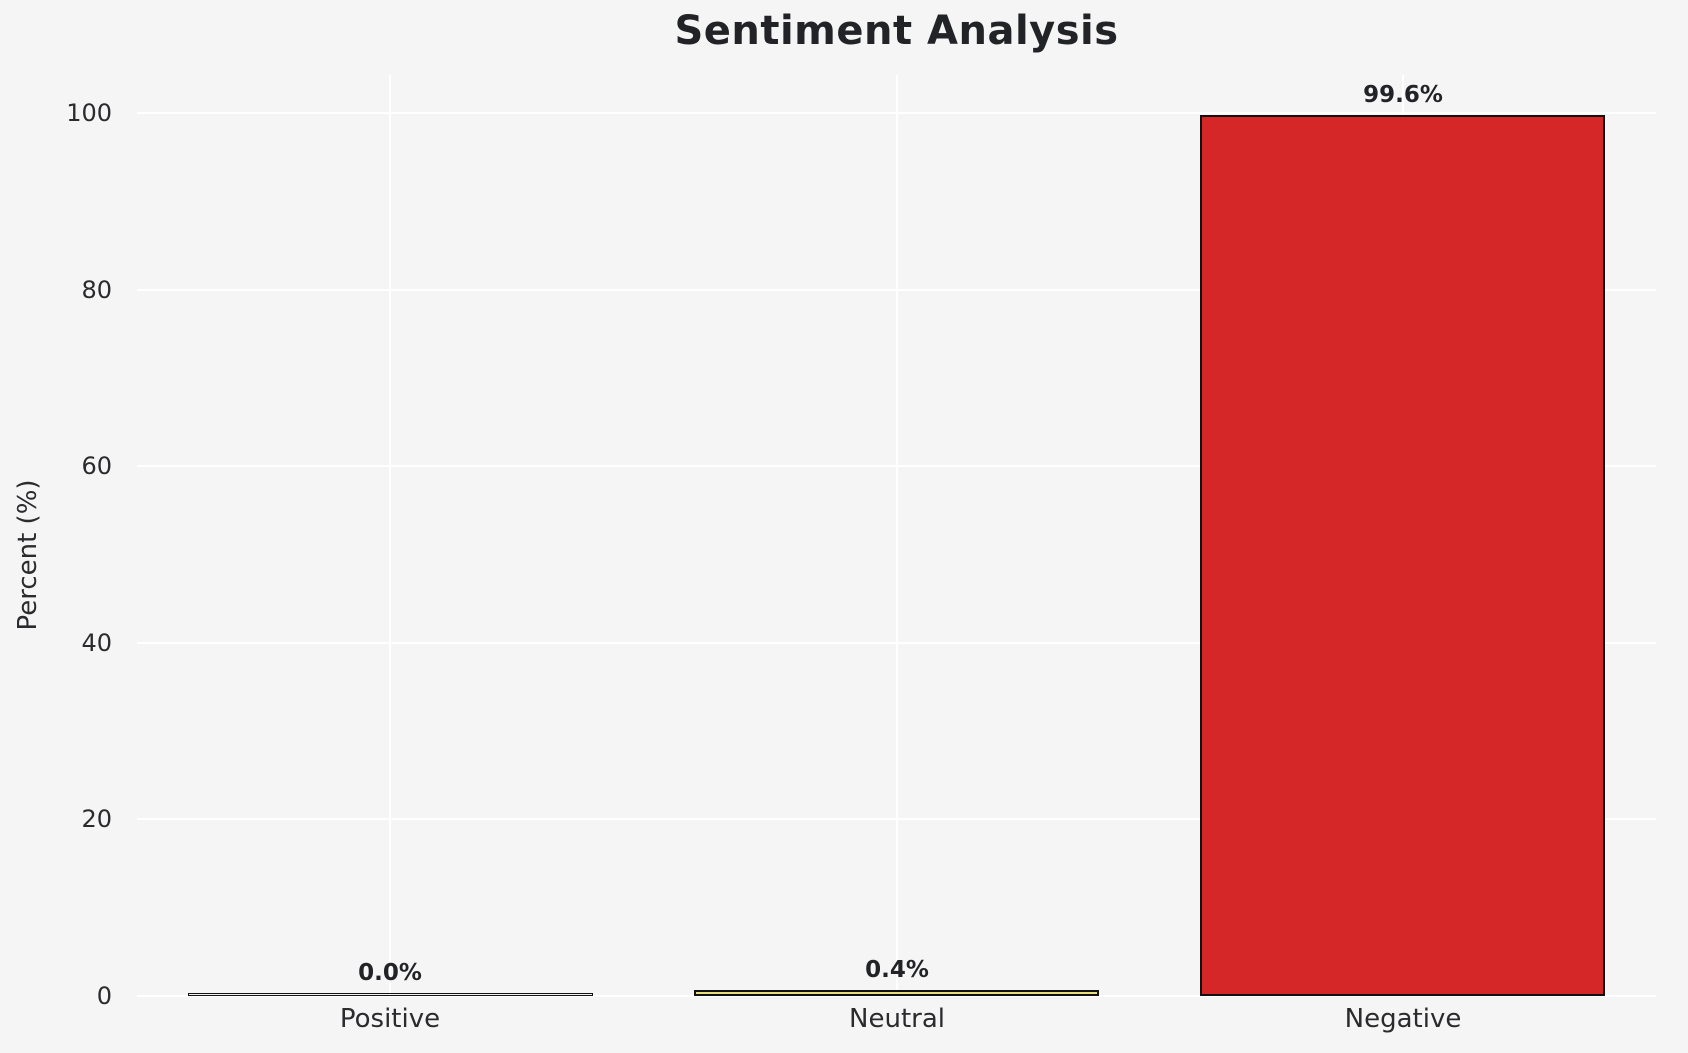 This screenshot has height=1053, width=1688. I want to click on bar-positive, so click(390, 994).